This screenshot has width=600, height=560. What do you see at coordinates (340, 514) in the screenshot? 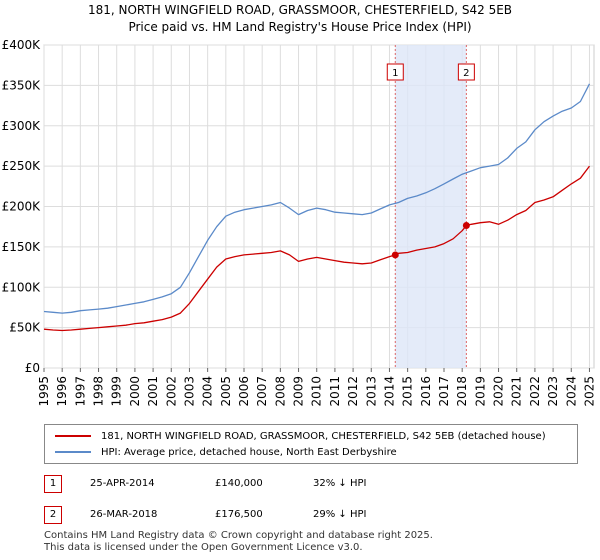
I see `sale-hpi-diff: 29% ↓ HPI` at bounding box center [340, 514].